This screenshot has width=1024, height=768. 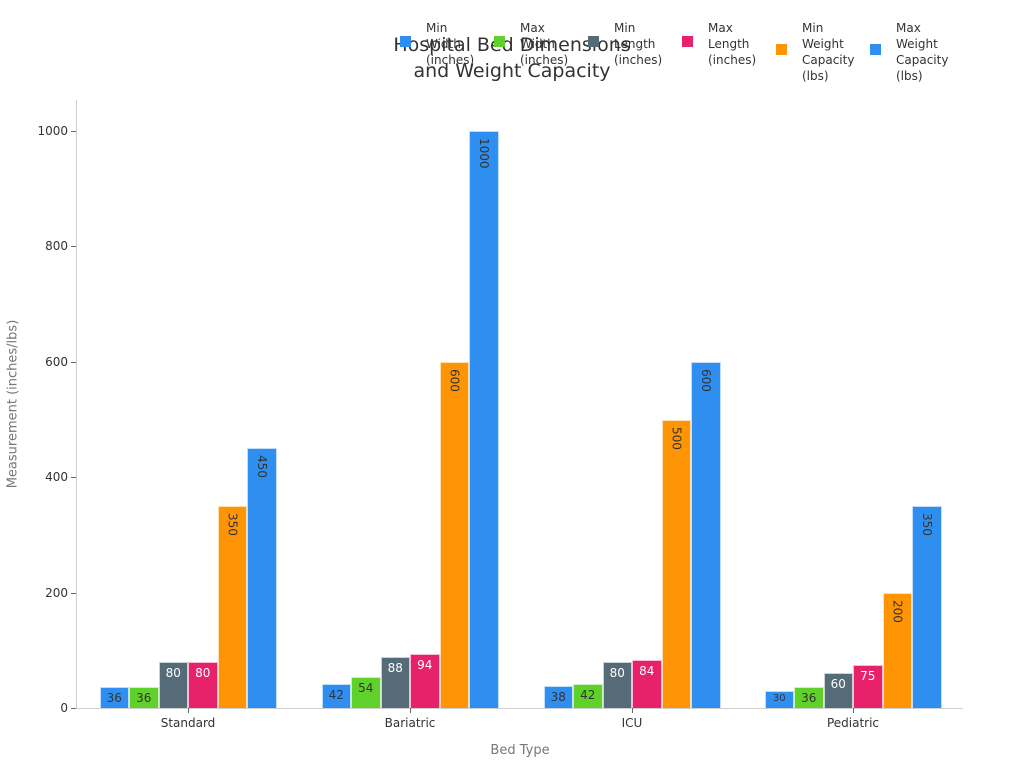 What do you see at coordinates (520, 750) in the screenshot?
I see `x-axis-title: Bed Type` at bounding box center [520, 750].